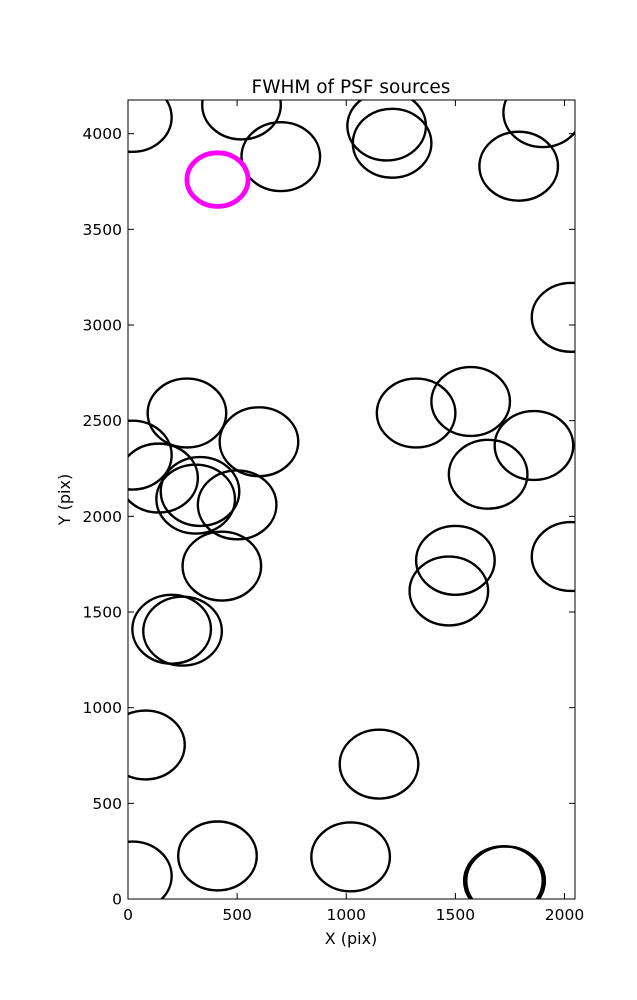 This screenshot has height=1000, width=637. I want to click on y-tick-label: 0, so click(117, 900).